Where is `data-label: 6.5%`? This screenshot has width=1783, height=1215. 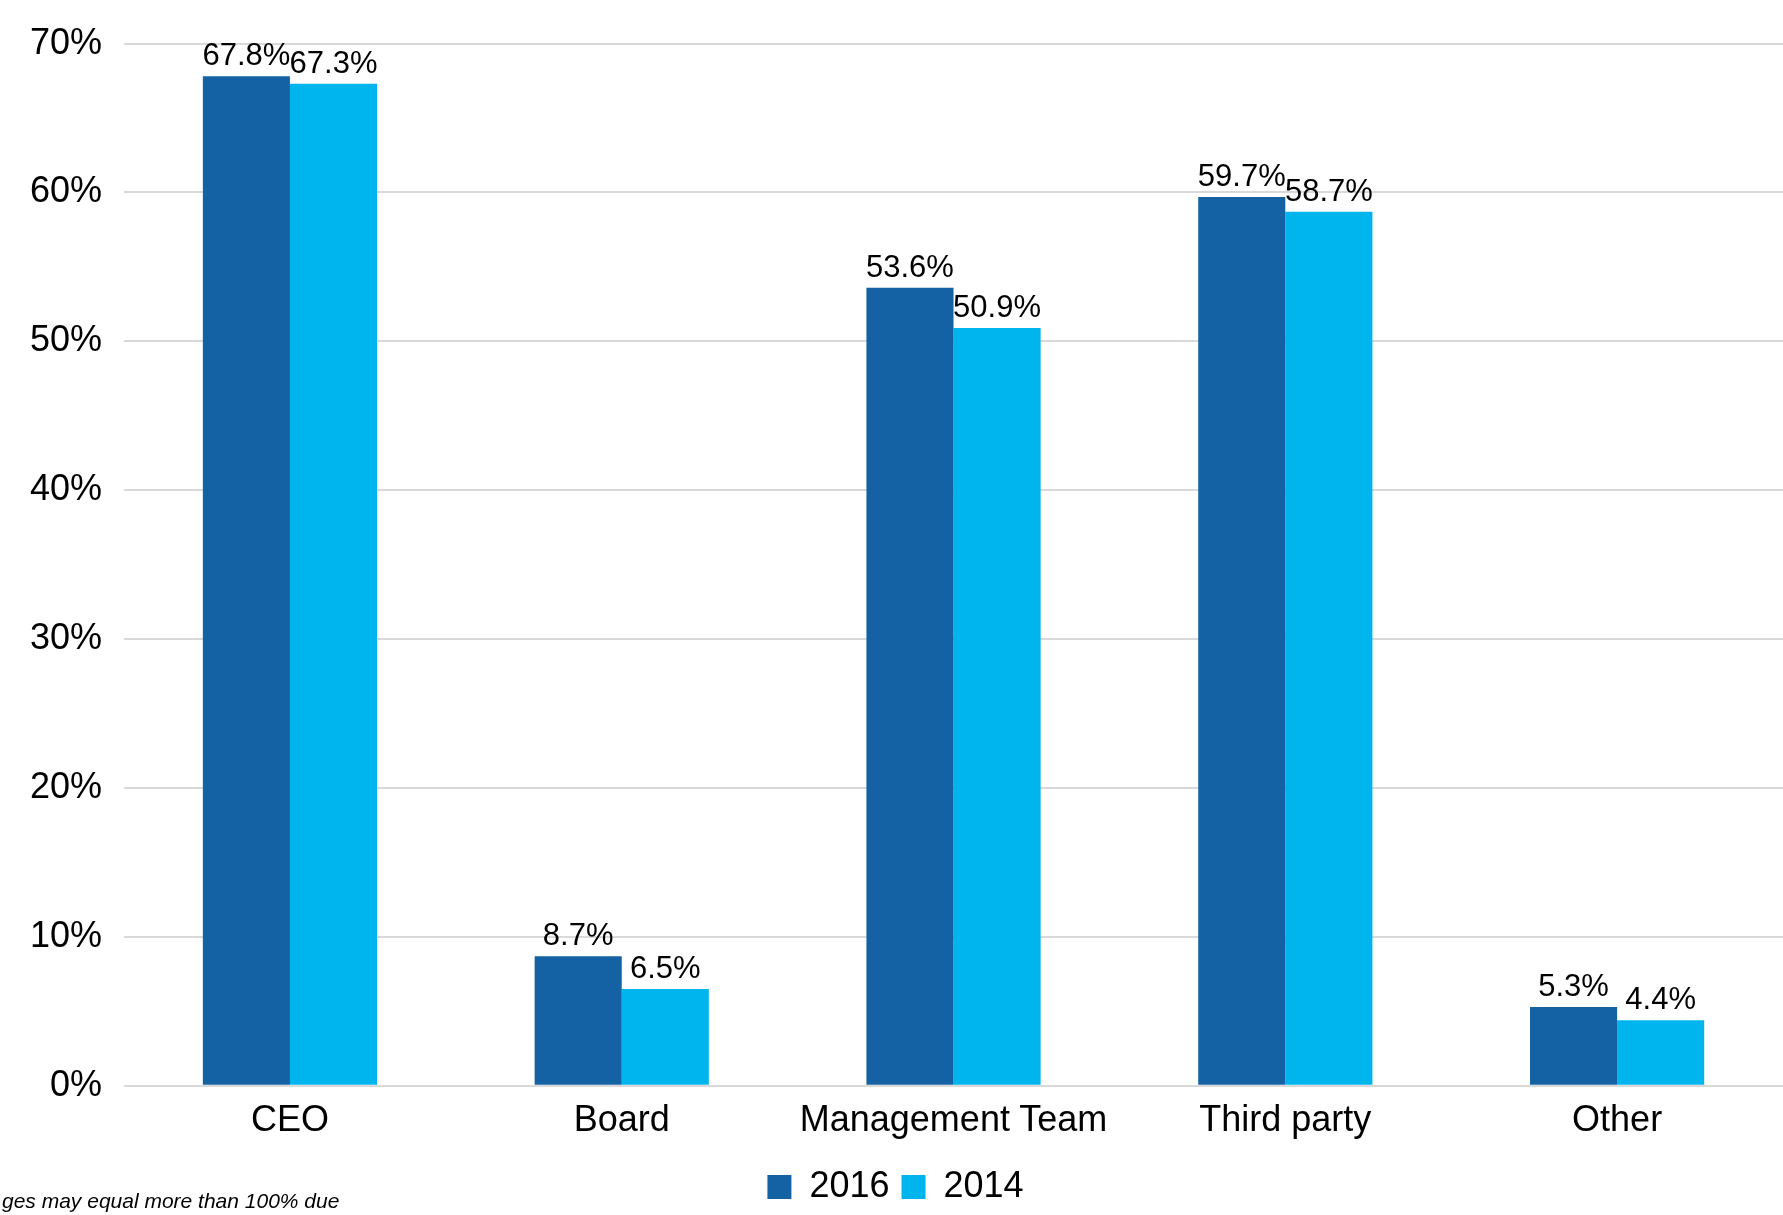
data-label: 6.5% is located at coordinates (665, 968).